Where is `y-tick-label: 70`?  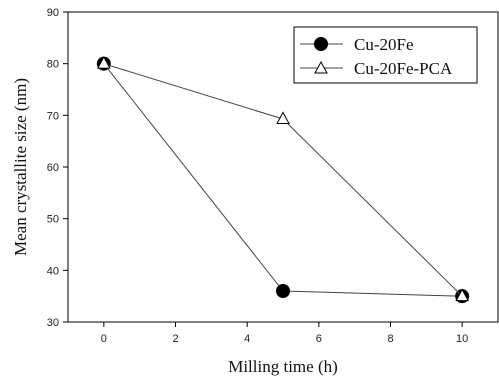 y-tick-label: 70 is located at coordinates (53, 116).